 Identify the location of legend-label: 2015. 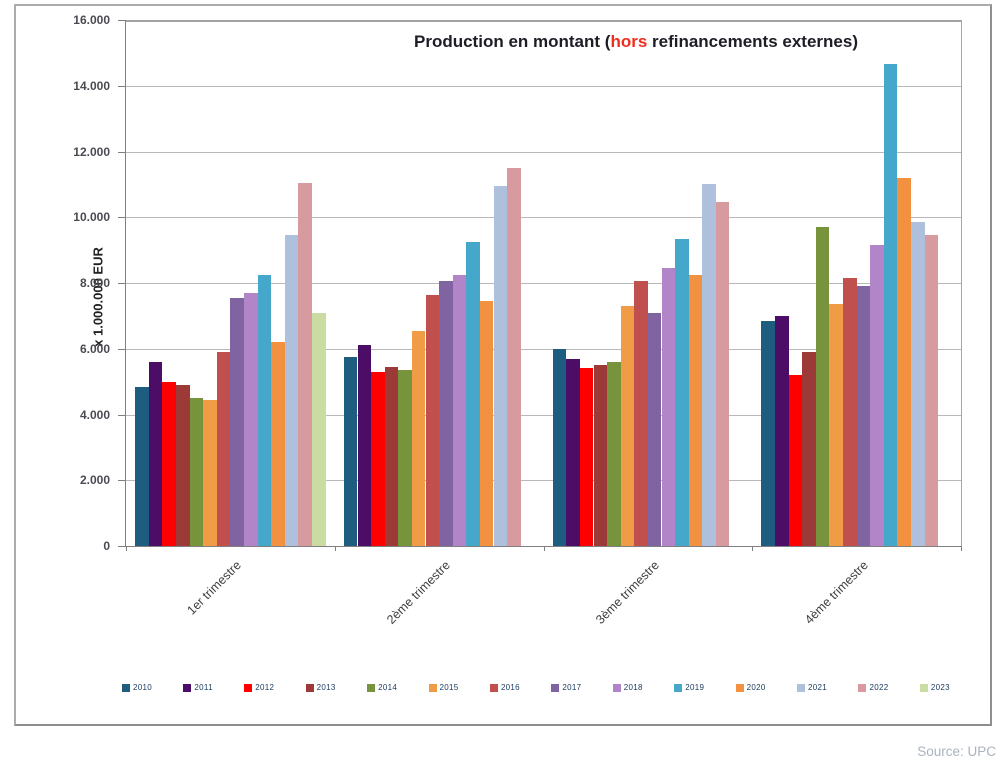
(449, 687).